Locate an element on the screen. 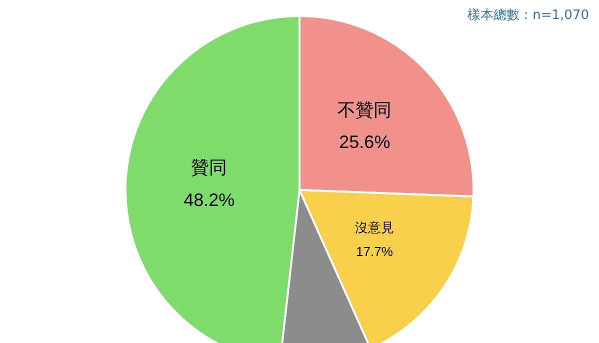 Image resolution: width=599 pixels, height=343 pixels. data-label: 25.6% is located at coordinates (364, 142).